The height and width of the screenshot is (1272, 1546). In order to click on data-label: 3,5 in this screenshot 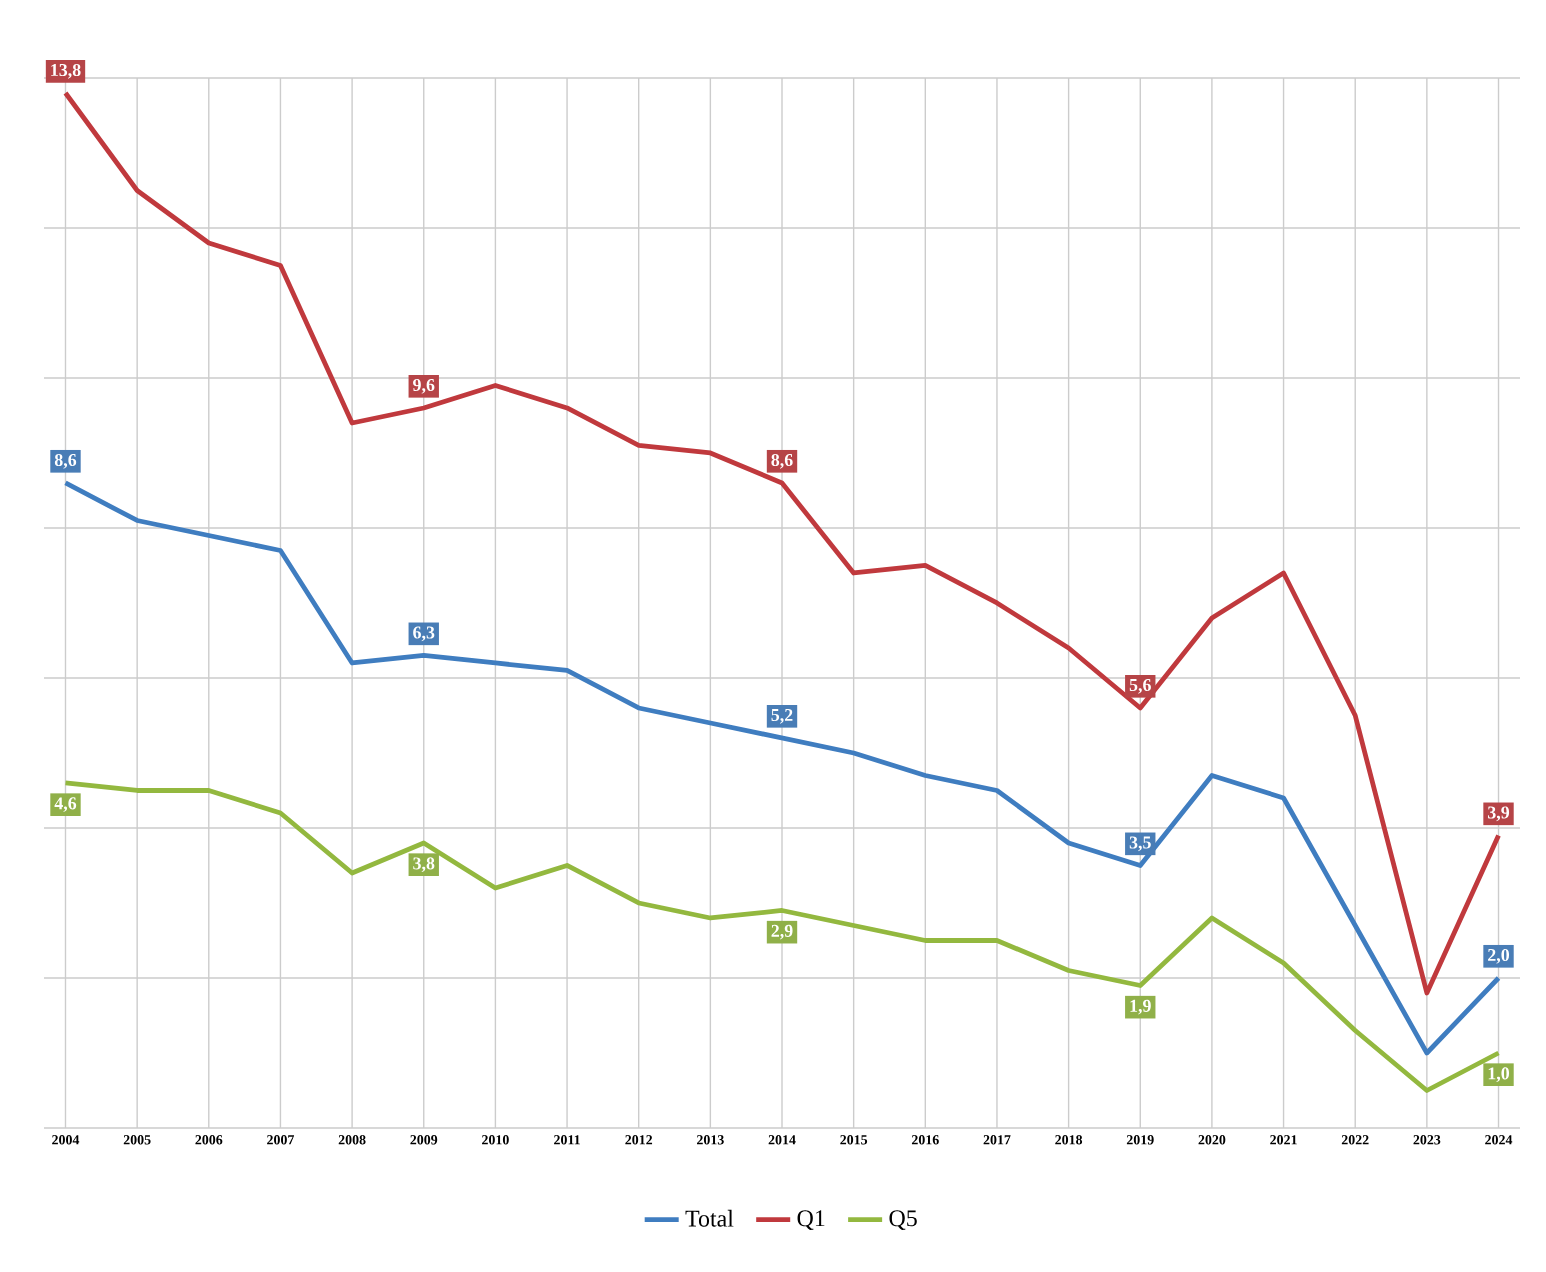, I will do `click(1140, 844)`.